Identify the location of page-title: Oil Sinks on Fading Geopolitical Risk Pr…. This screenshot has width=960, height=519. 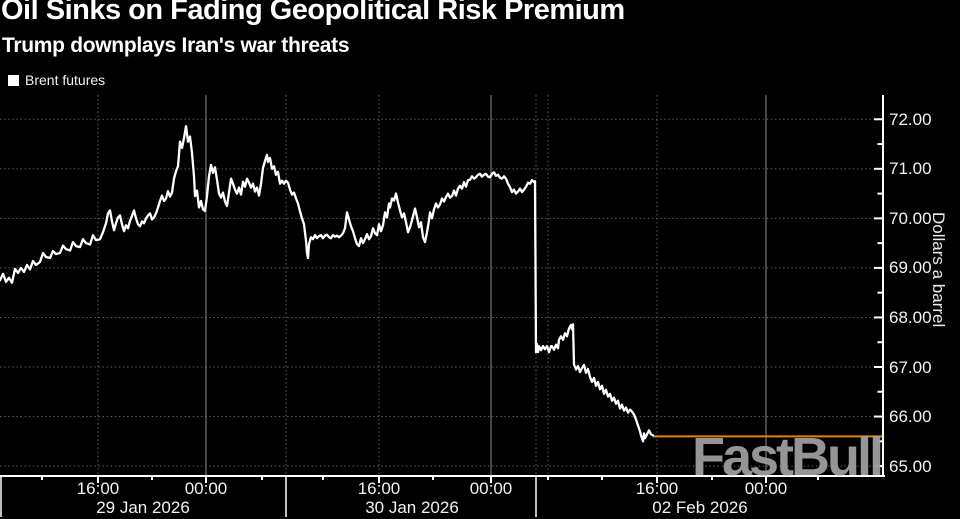
(313, 13).